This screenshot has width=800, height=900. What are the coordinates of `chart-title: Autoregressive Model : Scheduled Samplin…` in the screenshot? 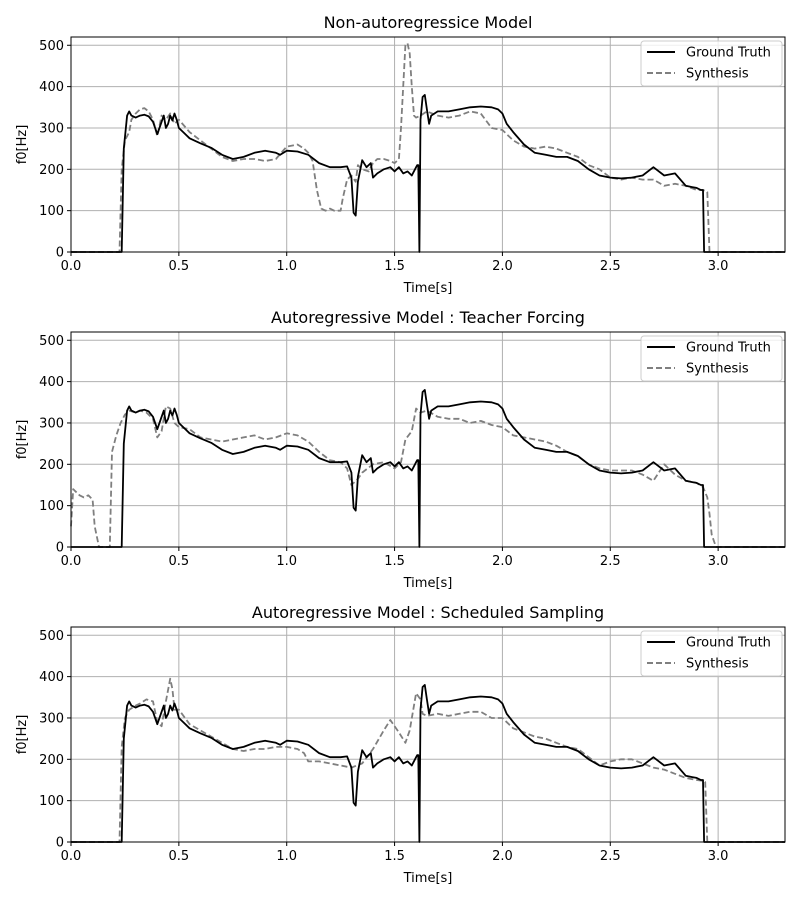 It's located at (428, 612).